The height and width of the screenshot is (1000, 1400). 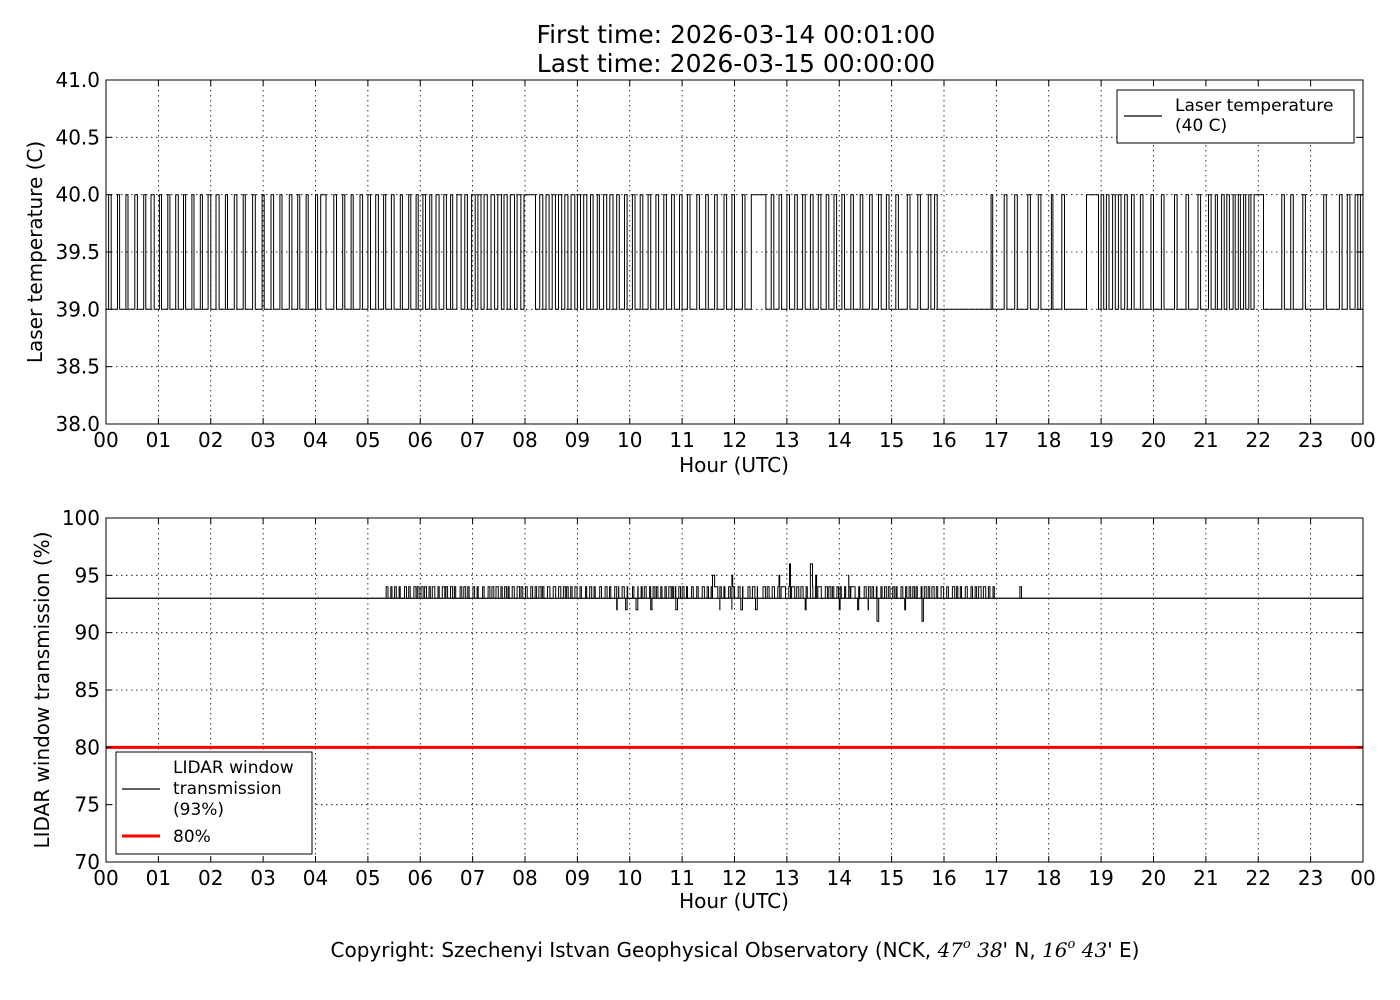 I want to click on y-tick-label: 38.5, so click(x=77, y=367).